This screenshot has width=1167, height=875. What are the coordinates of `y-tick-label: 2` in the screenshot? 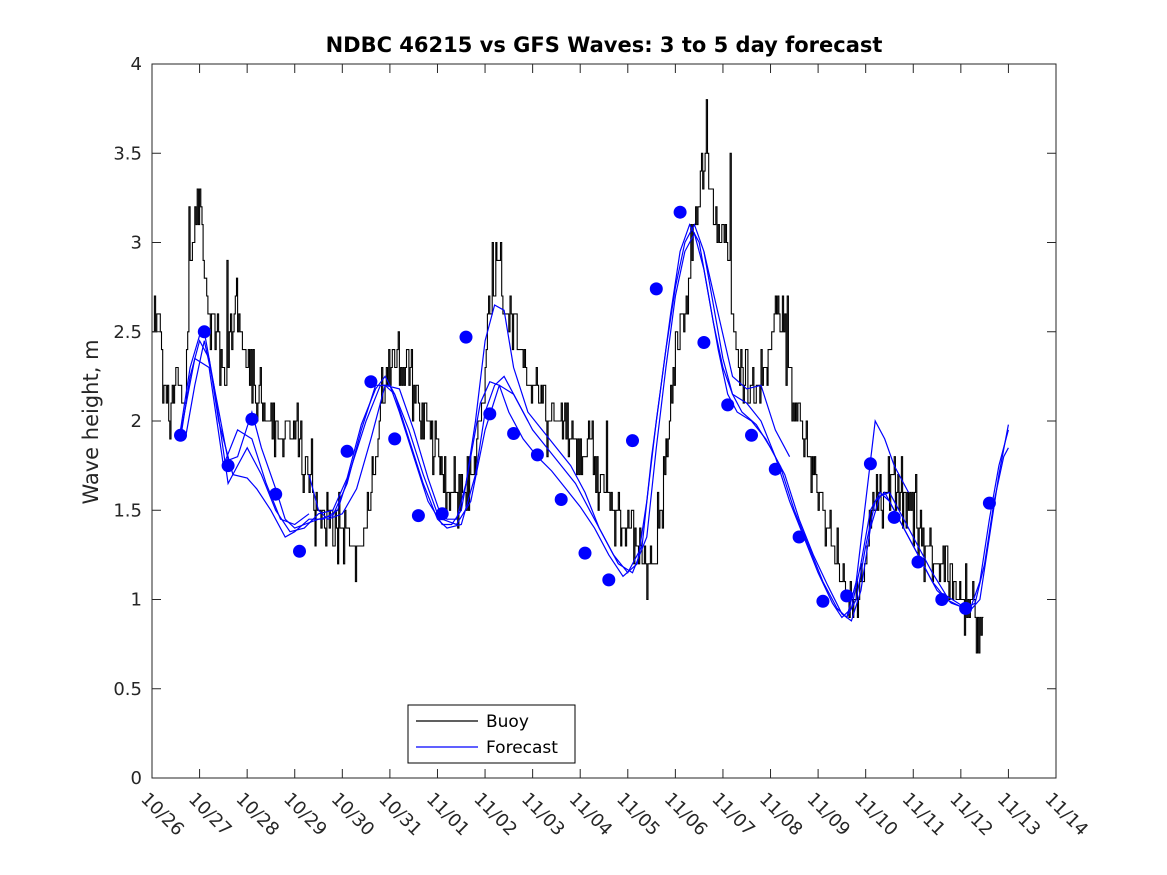 It's located at (136, 421).